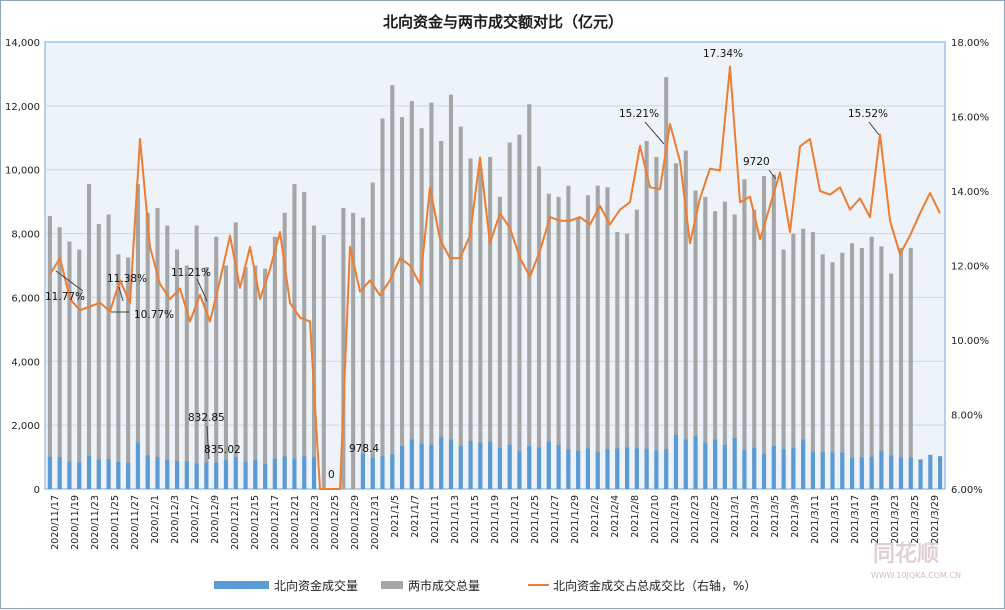 Image resolution: width=1005 pixels, height=610 pixels. I want to click on x-tick-label: 2021/1/19, so click(495, 519).